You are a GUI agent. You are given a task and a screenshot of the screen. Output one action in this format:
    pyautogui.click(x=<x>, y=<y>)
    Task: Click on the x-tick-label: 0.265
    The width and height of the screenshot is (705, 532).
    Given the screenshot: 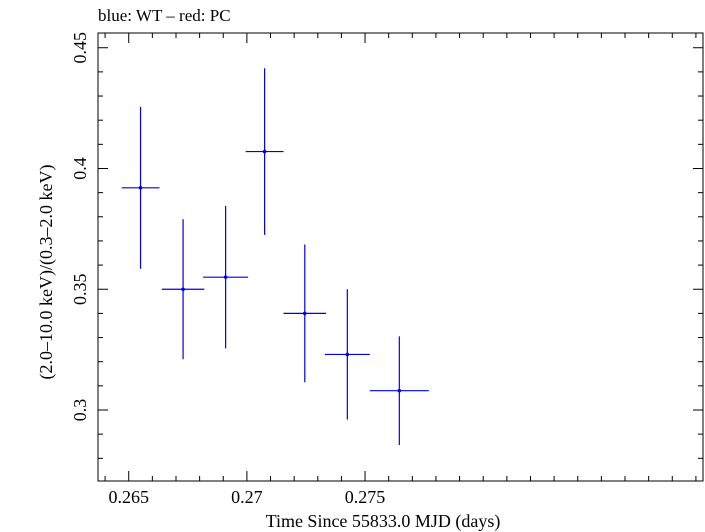 What is the action you would take?
    pyautogui.click(x=128, y=497)
    